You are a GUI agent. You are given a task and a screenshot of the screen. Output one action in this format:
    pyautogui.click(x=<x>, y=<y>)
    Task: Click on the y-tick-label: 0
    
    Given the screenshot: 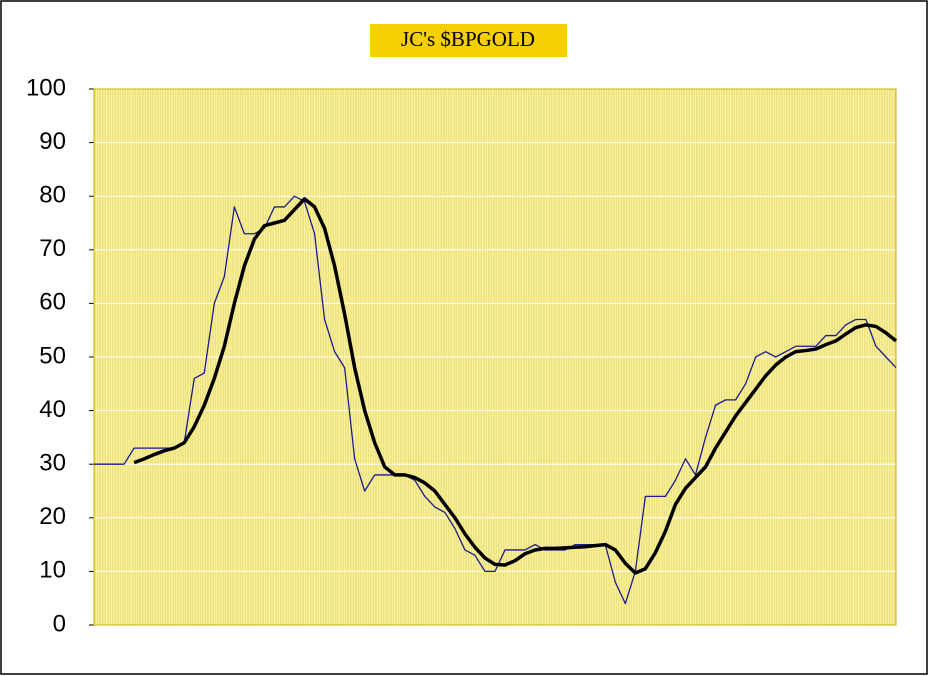 What is the action you would take?
    pyautogui.click(x=59, y=623)
    